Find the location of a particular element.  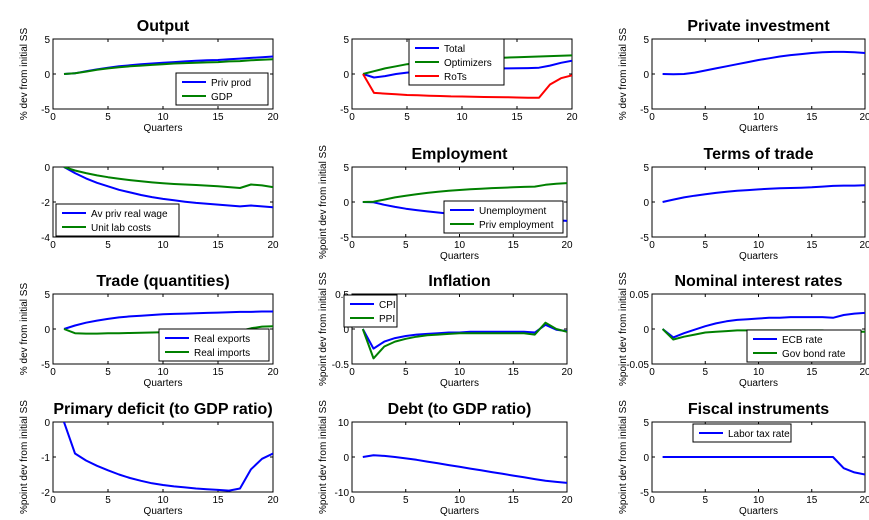

series-line-real-exports is located at coordinates (168, 320).